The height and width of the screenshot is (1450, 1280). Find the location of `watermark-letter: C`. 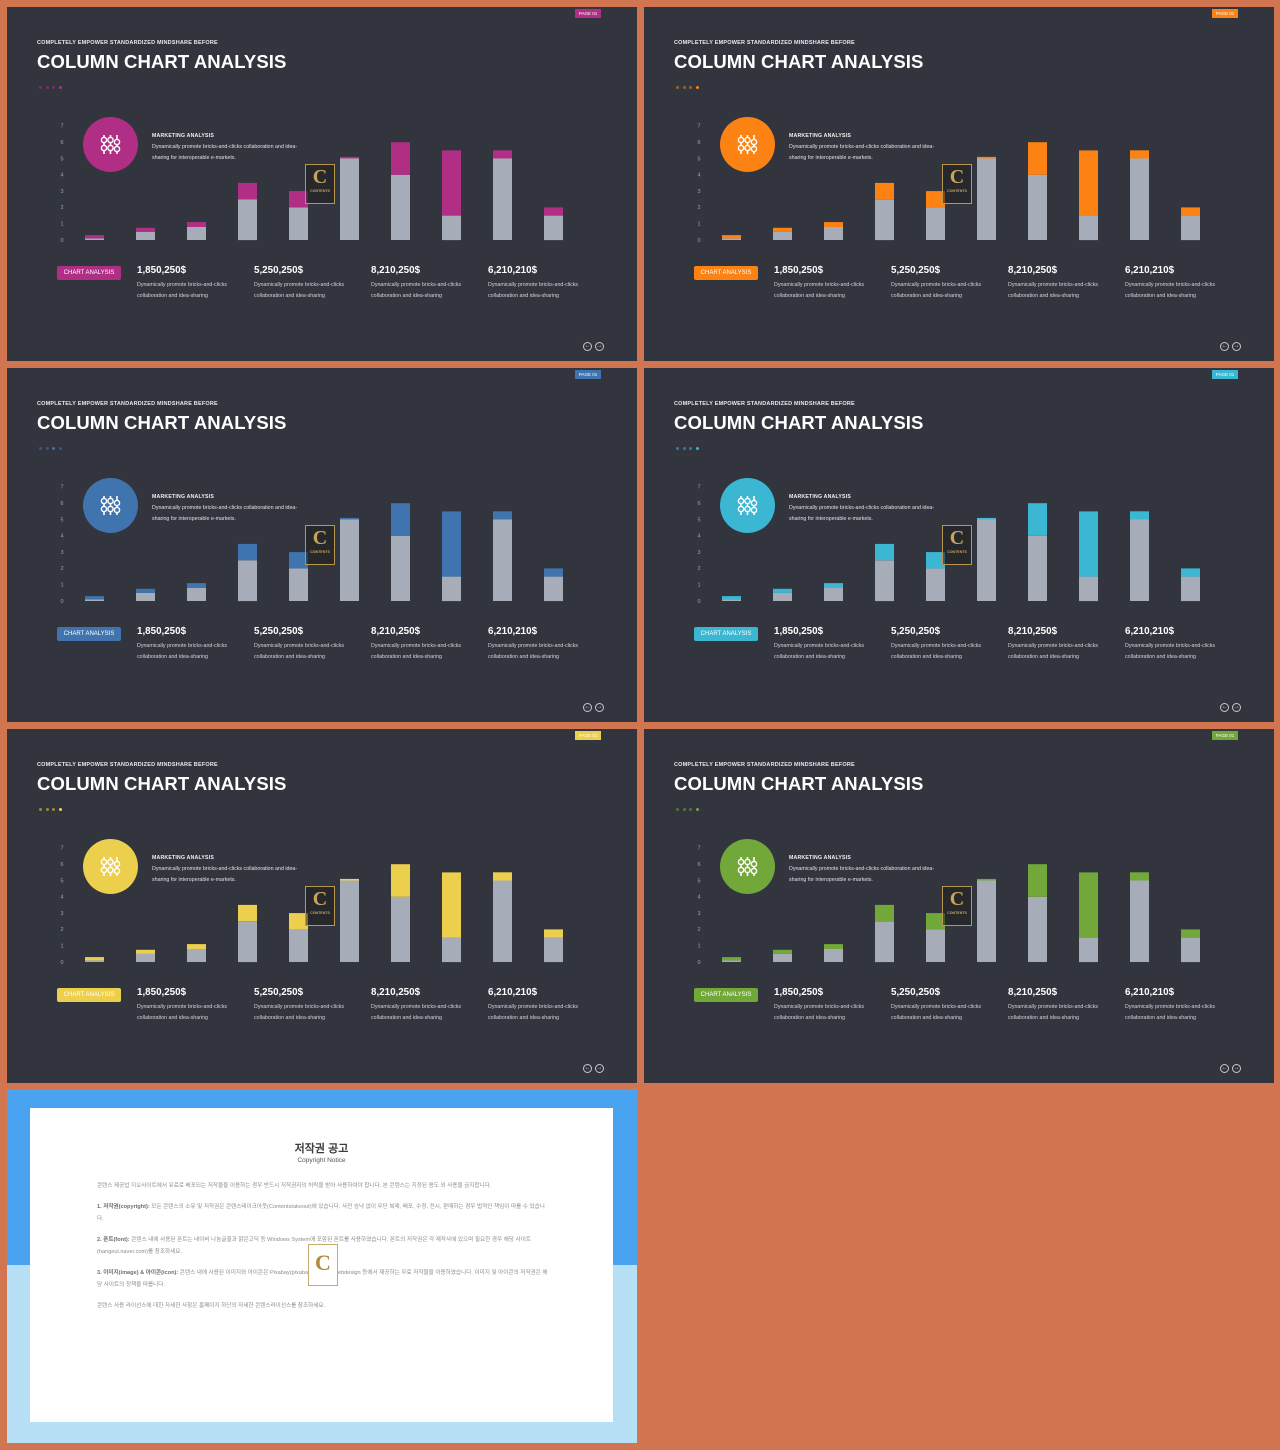

watermark-letter: C is located at coordinates (320, 177).